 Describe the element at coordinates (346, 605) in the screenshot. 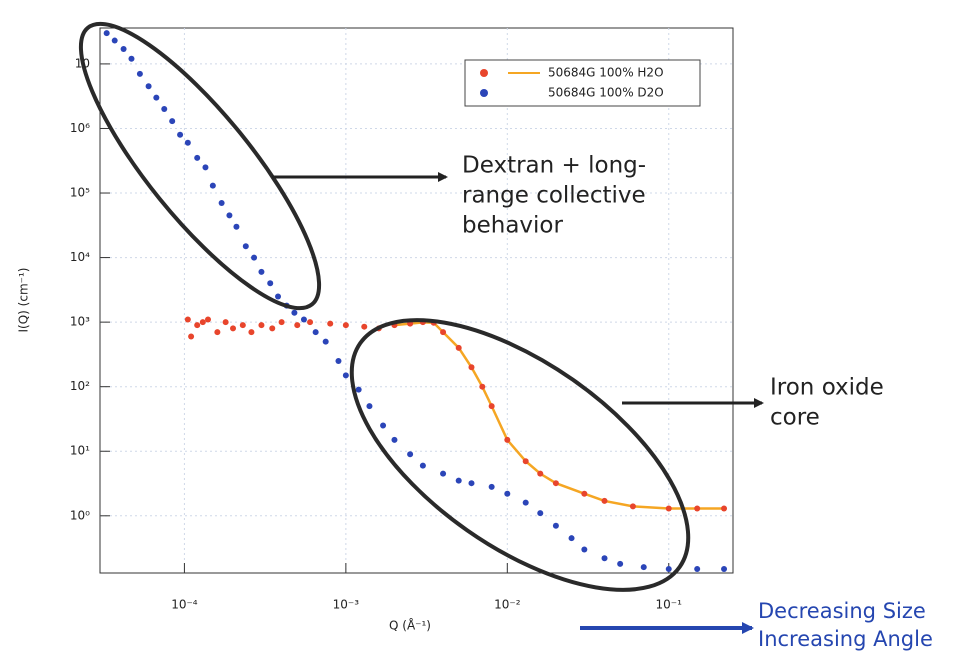

I see `x-tick-label: 10⁻³` at that location.